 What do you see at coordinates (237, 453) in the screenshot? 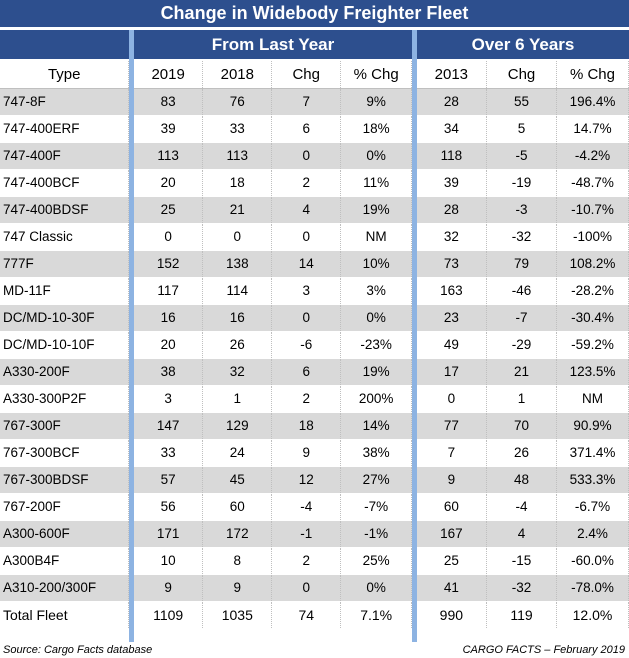
I see `cell-y2018: 24` at bounding box center [237, 453].